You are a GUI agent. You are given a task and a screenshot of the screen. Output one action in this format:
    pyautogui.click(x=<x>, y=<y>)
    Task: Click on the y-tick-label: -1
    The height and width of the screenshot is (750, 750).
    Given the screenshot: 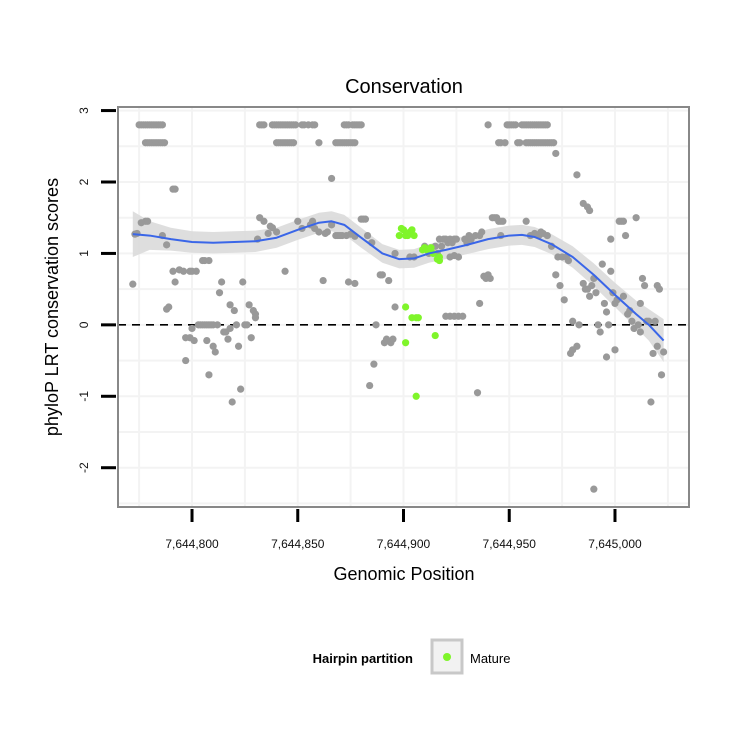 What is the action you would take?
    pyautogui.click(x=84, y=396)
    